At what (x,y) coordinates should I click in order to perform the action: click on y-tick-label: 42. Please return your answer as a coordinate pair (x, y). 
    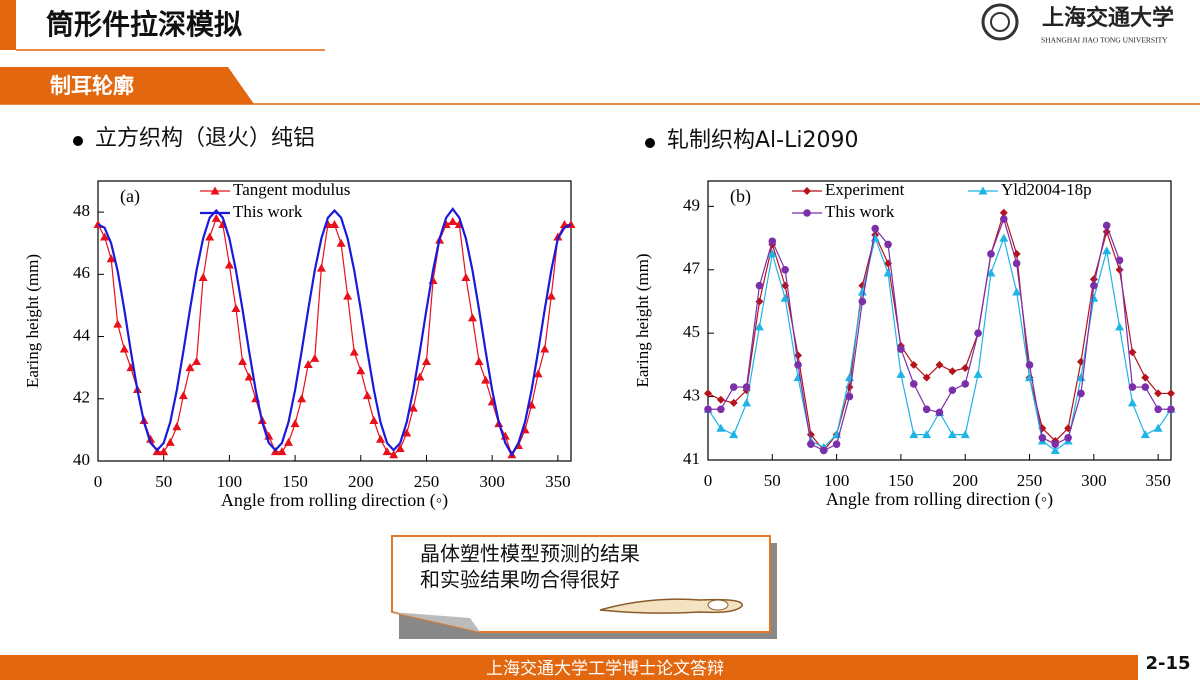
    Looking at the image, I should click on (81, 397).